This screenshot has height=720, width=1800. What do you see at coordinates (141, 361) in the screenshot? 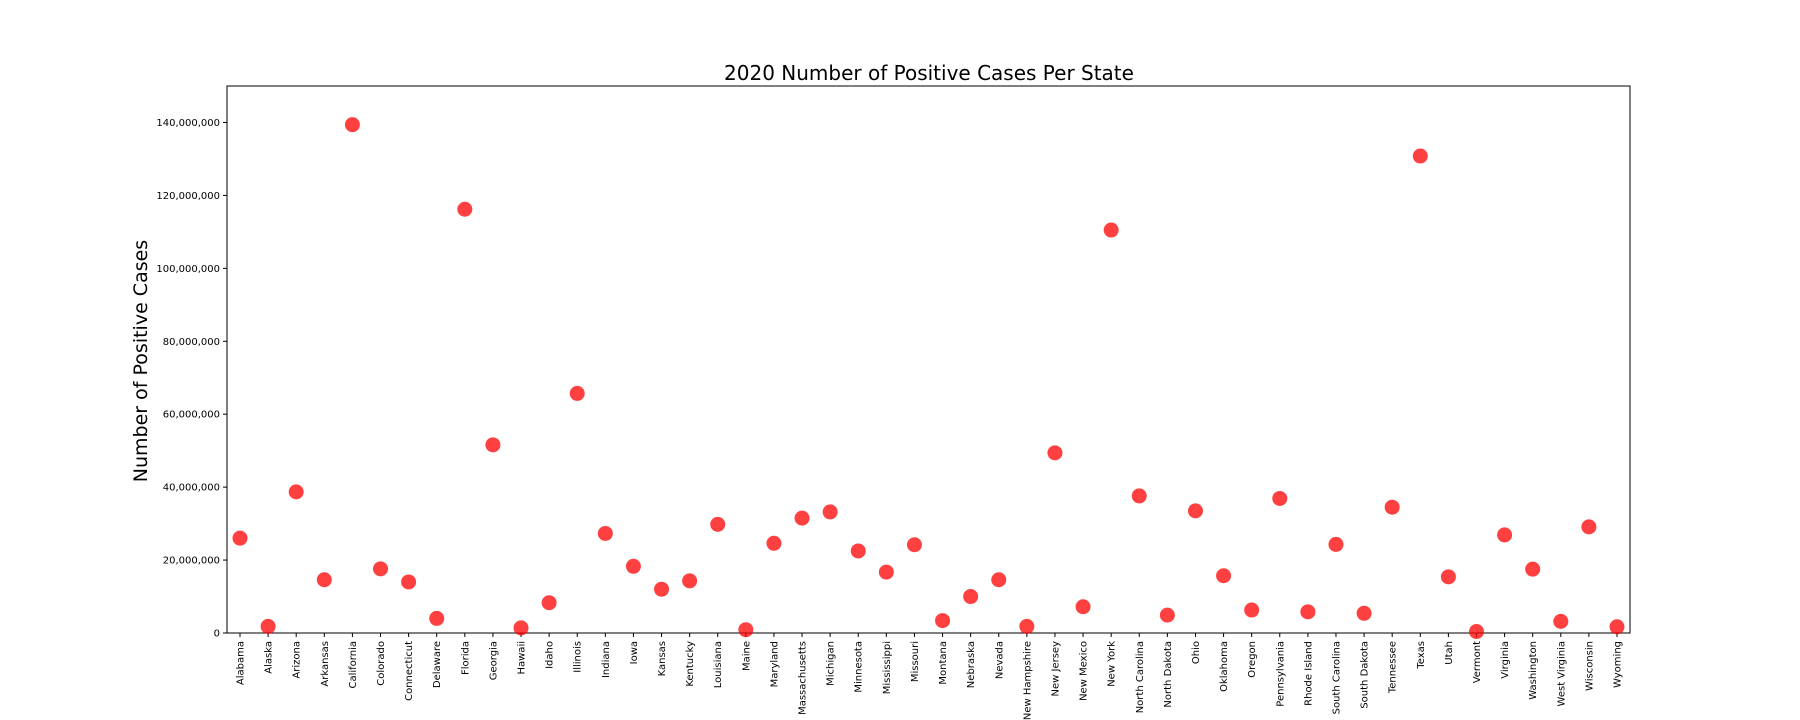
I see `y-axis-label: Number of Positive Cases` at bounding box center [141, 361].